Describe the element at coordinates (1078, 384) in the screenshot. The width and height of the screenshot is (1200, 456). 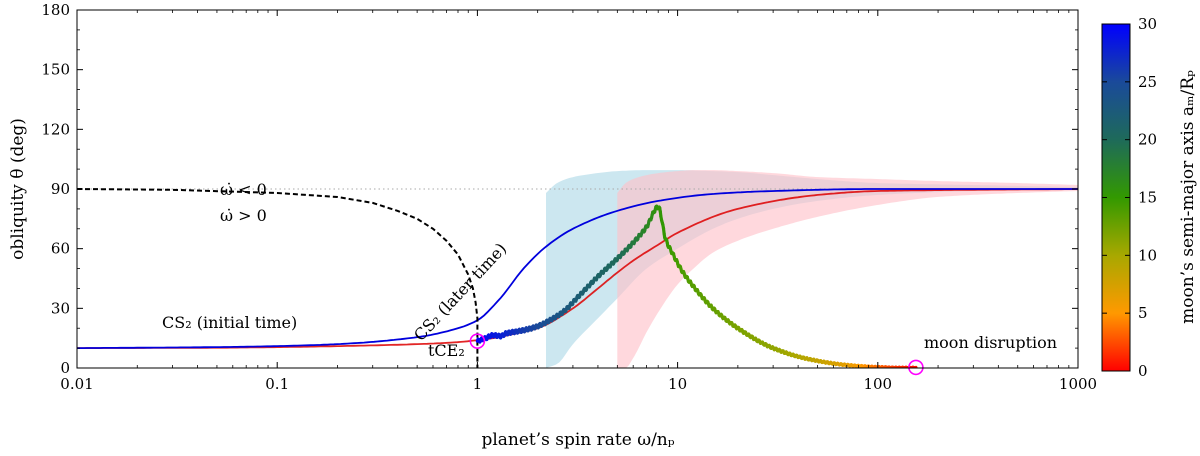
I see `x-tick-label: 1000` at that location.